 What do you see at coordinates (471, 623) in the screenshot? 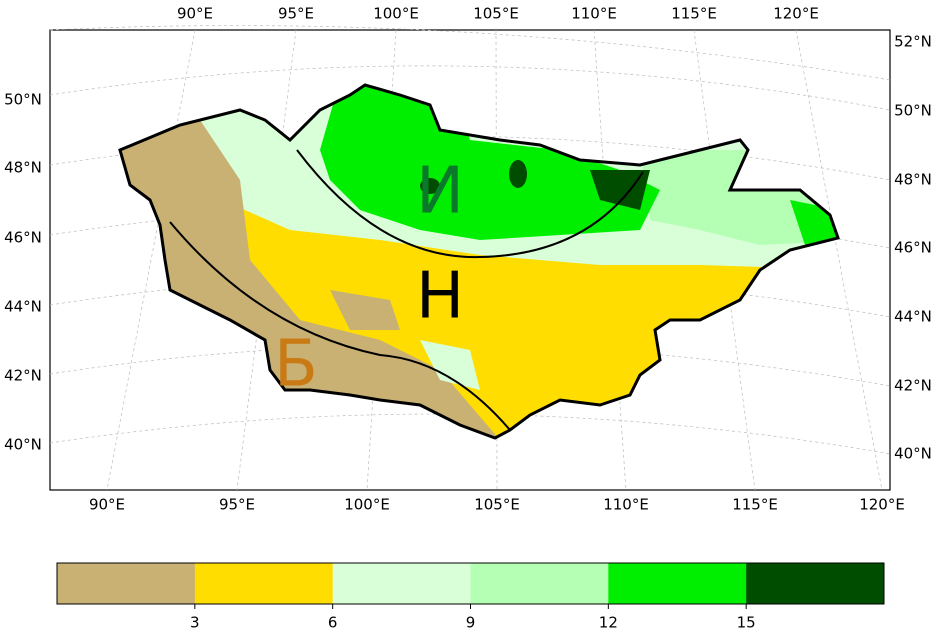
I see `colorbar-tick-label: 9` at bounding box center [471, 623].